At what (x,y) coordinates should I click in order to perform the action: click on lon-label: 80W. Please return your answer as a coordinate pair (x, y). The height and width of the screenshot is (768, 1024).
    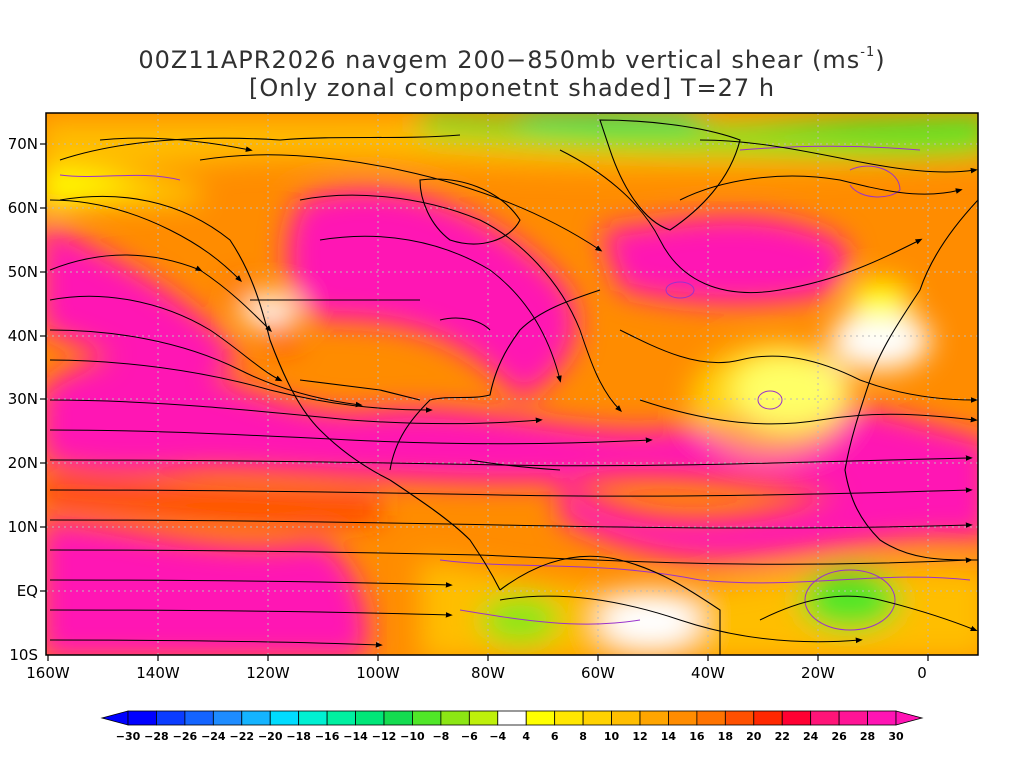
    Looking at the image, I should click on (488, 673).